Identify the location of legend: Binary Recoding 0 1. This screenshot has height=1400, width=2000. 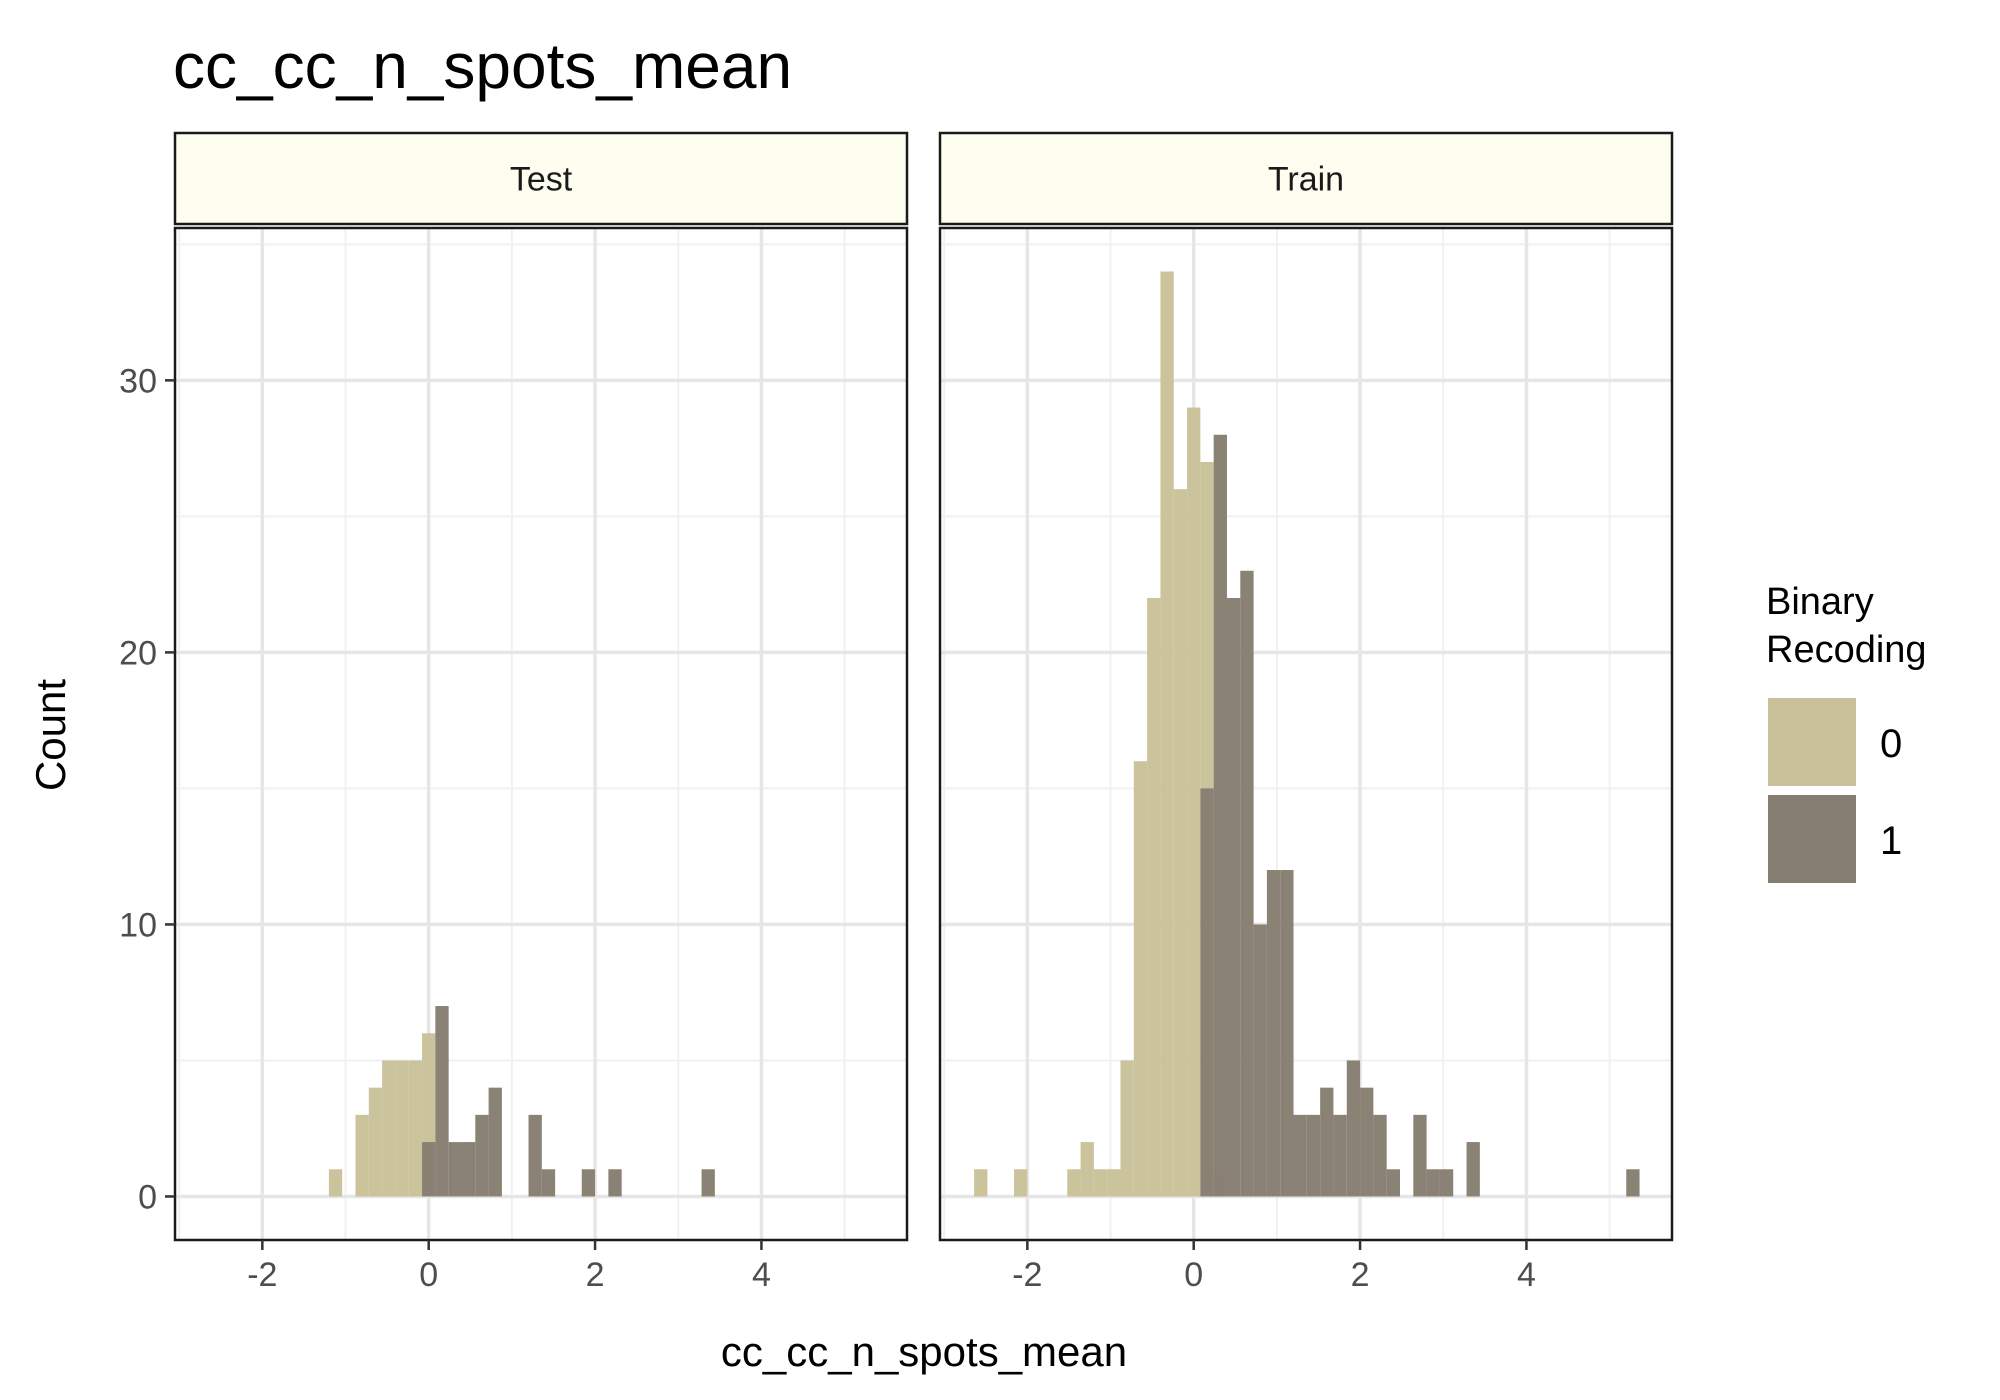
(1846, 732).